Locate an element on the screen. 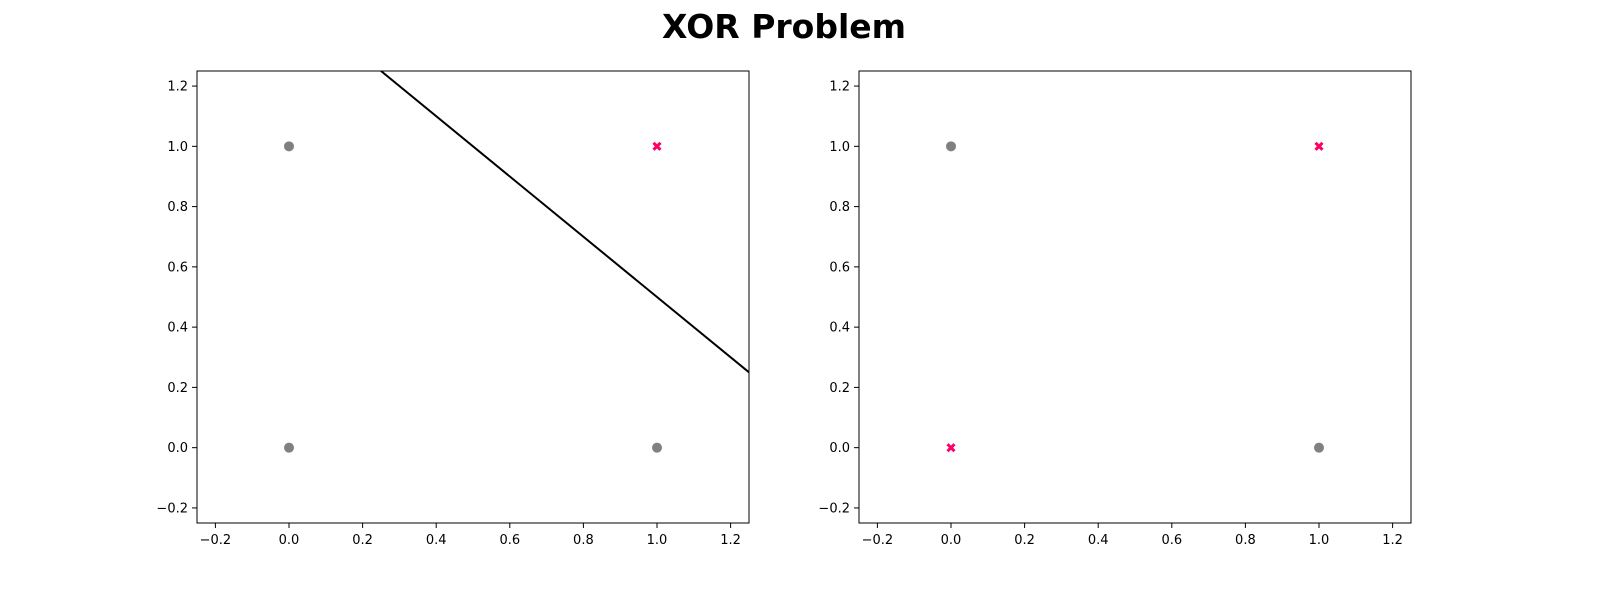 This screenshot has width=1600, height=600. right-x-tick-label: 0.0 is located at coordinates (951, 540).